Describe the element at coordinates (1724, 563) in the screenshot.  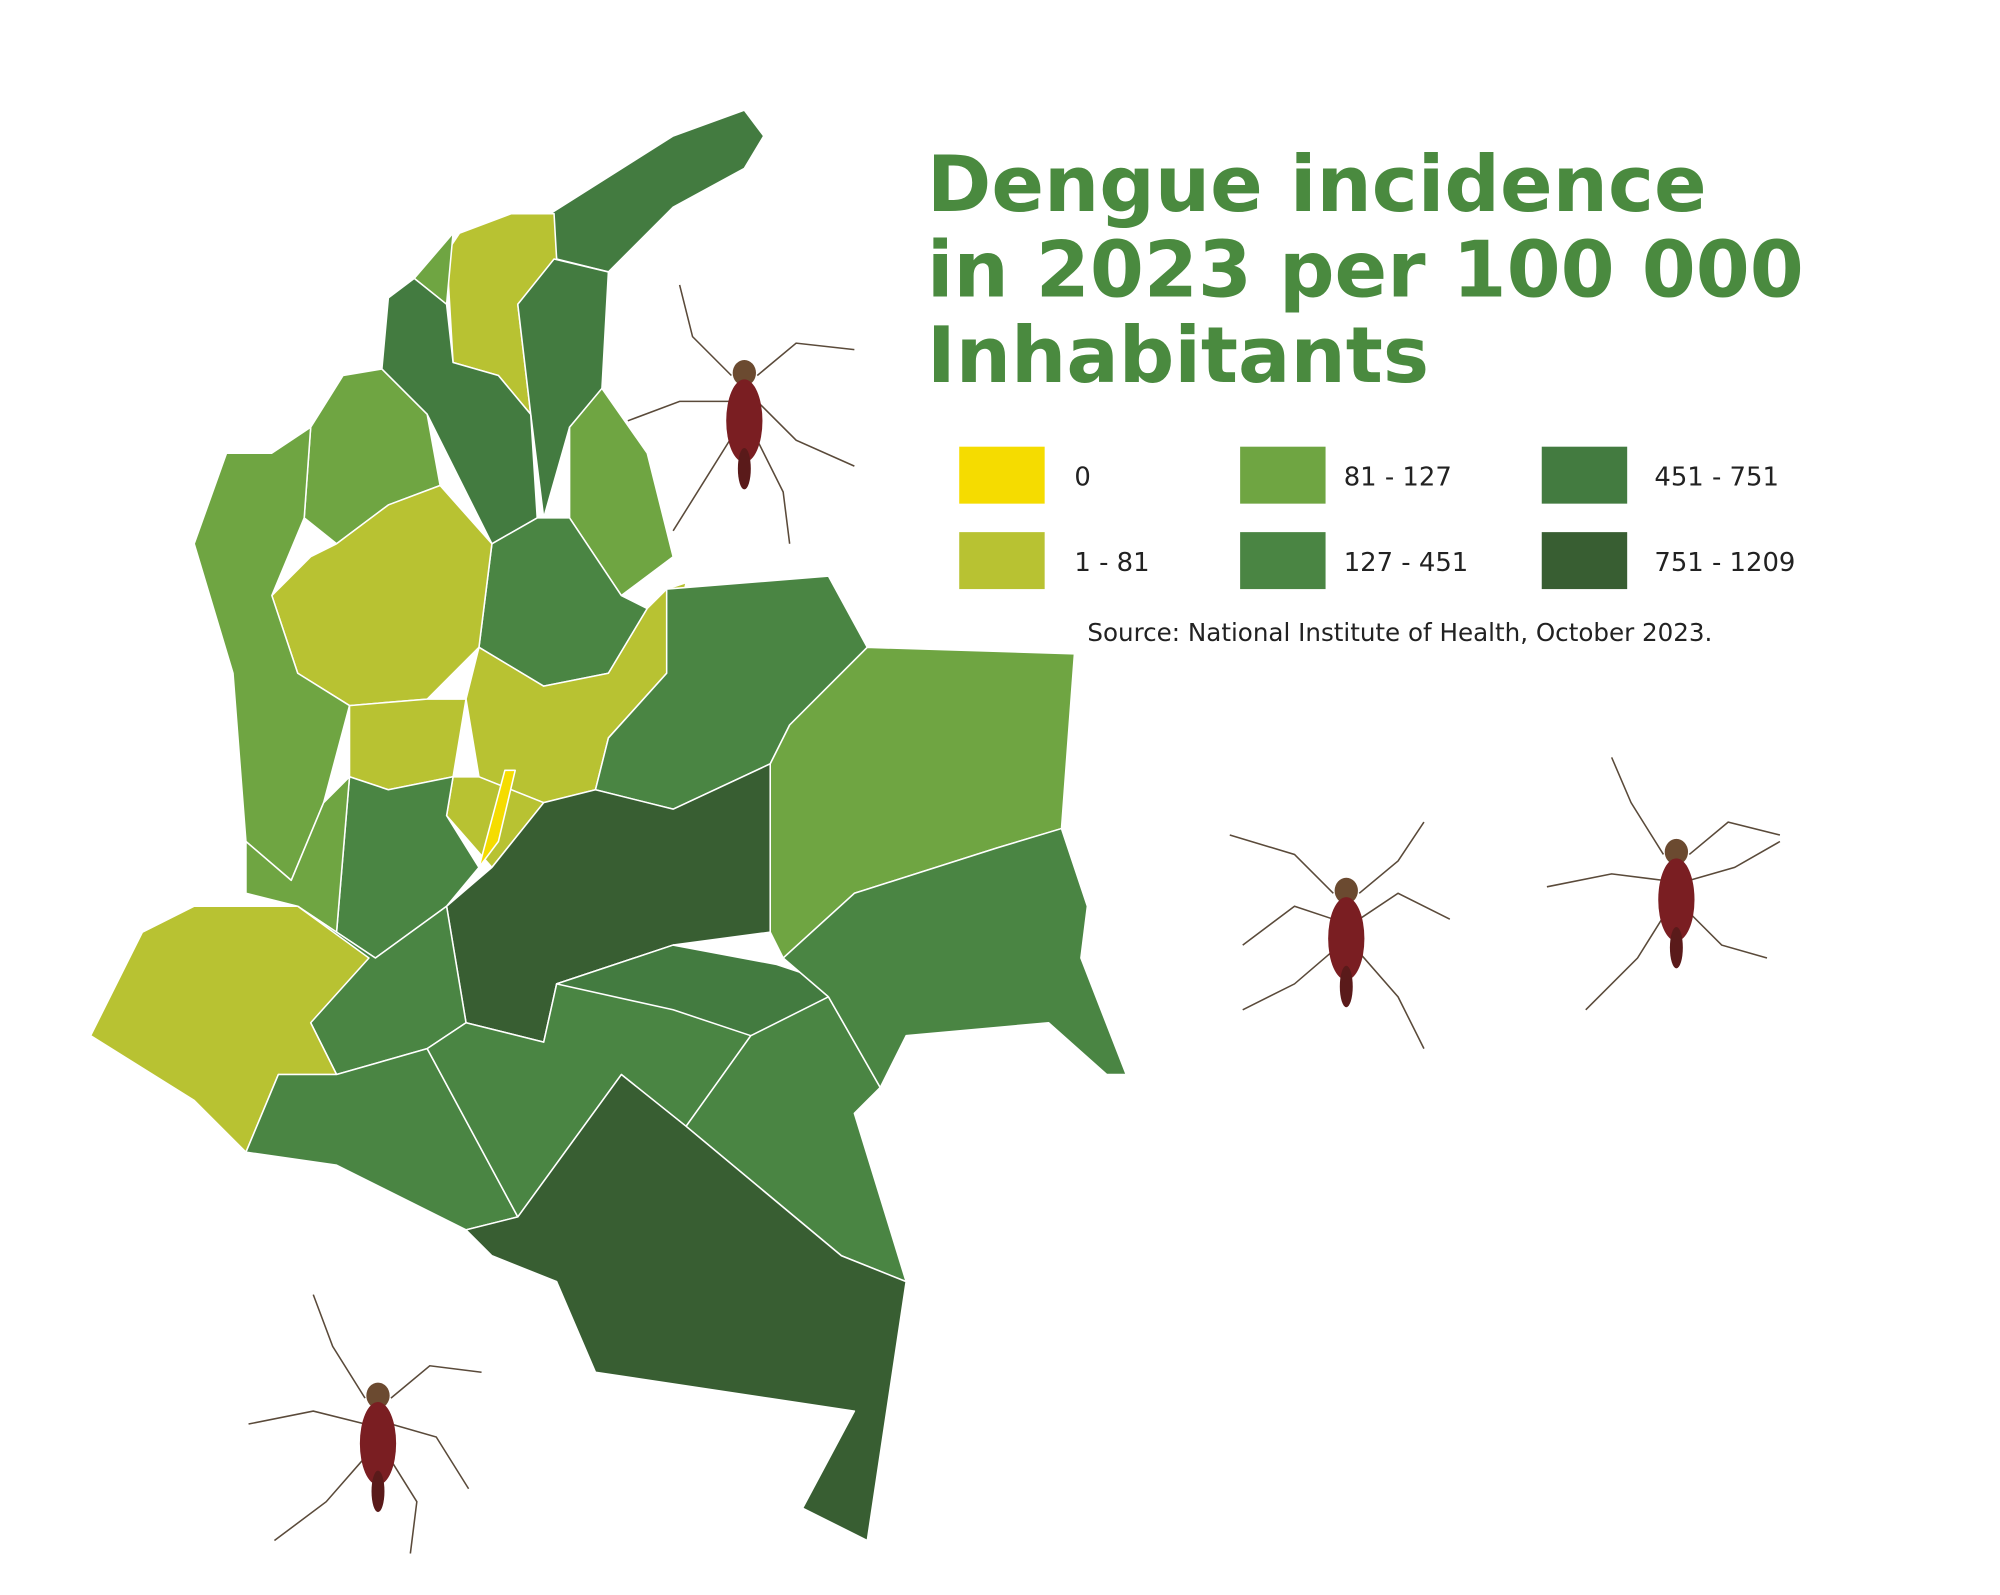
I see `legend-label: 751 - 1209` at that location.